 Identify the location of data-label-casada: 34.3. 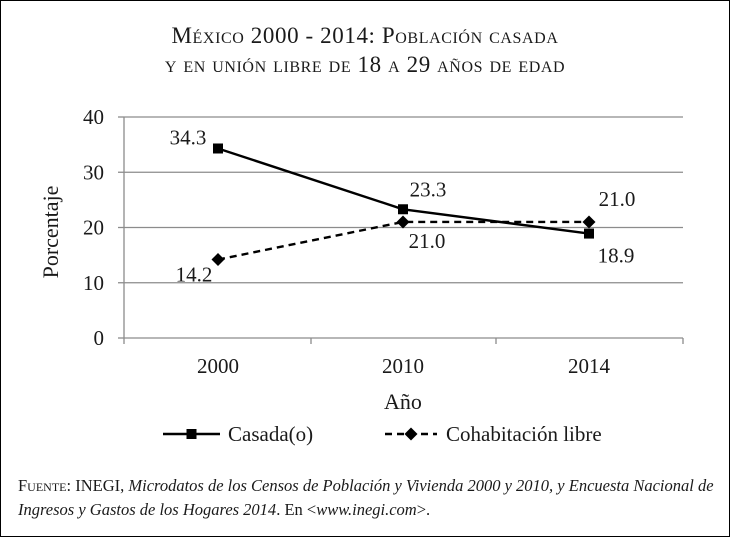
(188, 137).